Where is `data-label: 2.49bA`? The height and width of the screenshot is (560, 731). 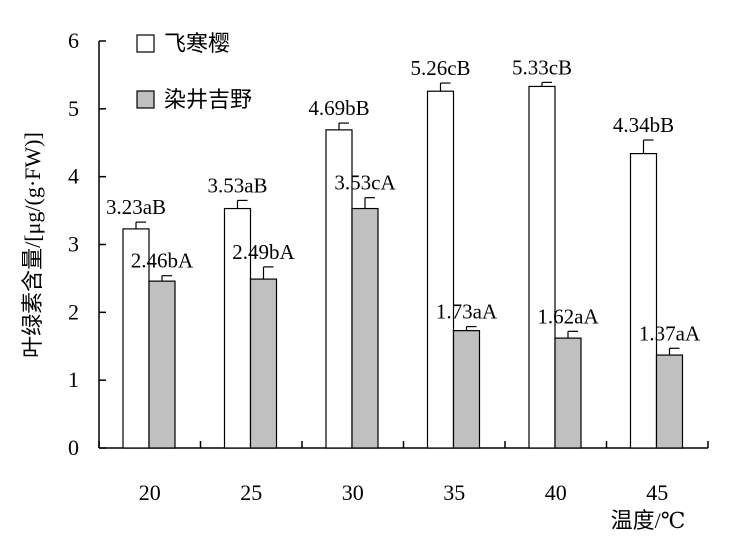 data-label: 2.49bA is located at coordinates (263, 252).